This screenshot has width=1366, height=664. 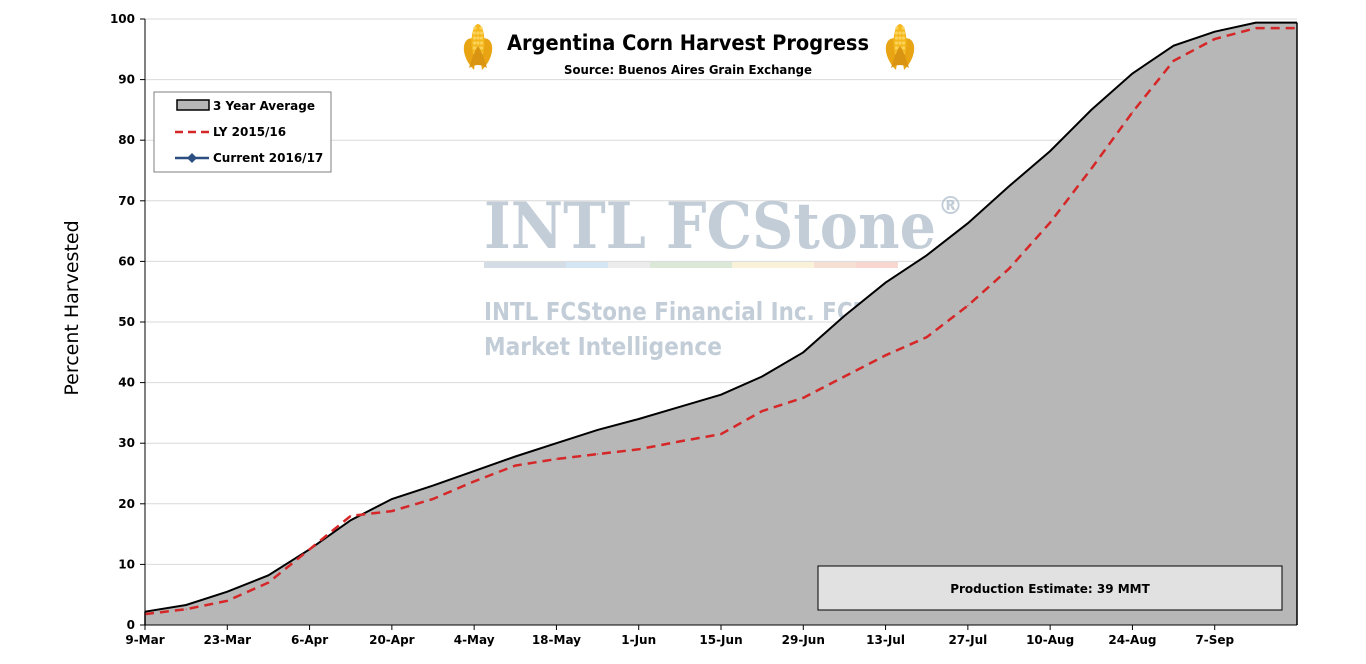 What do you see at coordinates (803, 640) in the screenshot?
I see `x-tick-label: 29-Jun` at bounding box center [803, 640].